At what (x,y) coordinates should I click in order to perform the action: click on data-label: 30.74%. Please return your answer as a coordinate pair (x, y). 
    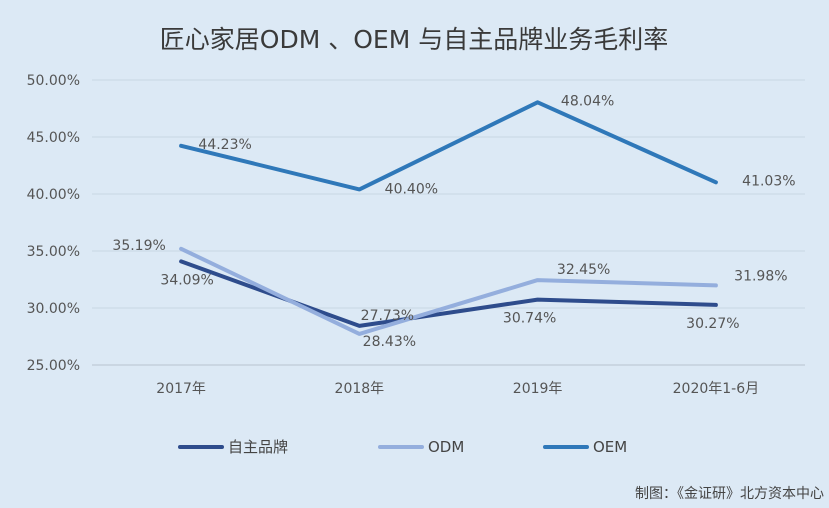
    Looking at the image, I should click on (529, 319).